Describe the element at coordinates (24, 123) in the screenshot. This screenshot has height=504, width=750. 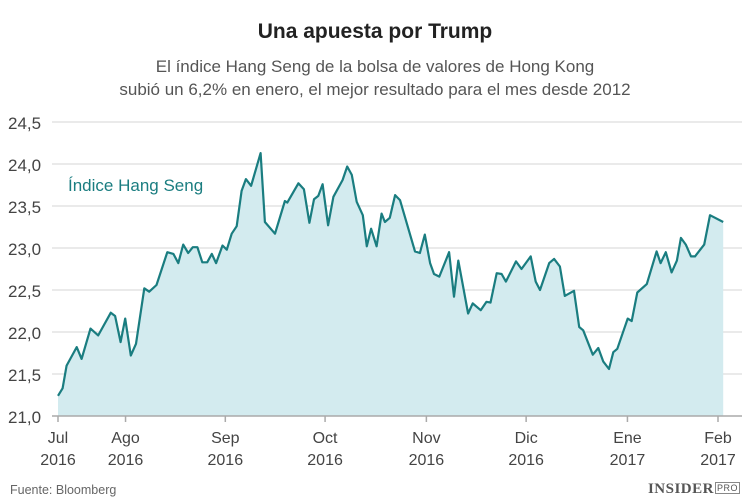
I see `y-tick-label: 24,5` at that location.